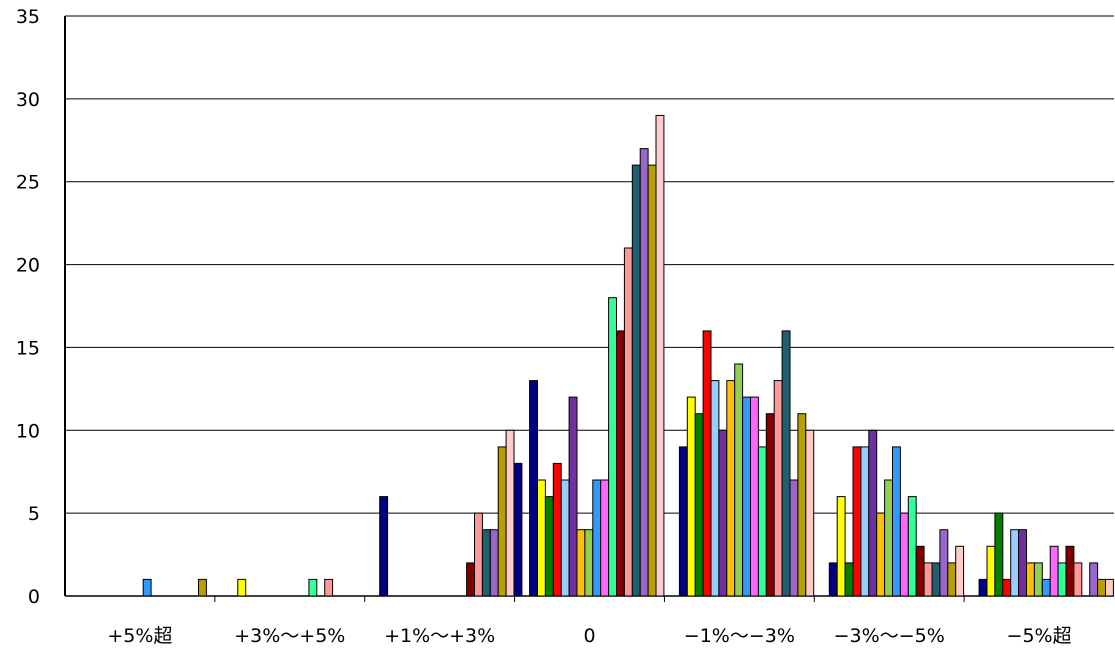  What do you see at coordinates (28, 183) in the screenshot?
I see `y-tick-label: 25` at bounding box center [28, 183].